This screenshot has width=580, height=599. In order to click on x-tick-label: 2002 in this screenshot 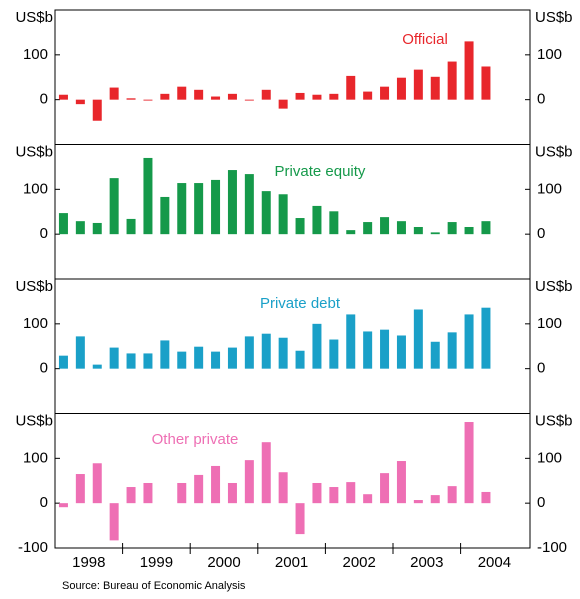, I will do `click(359, 562)`.